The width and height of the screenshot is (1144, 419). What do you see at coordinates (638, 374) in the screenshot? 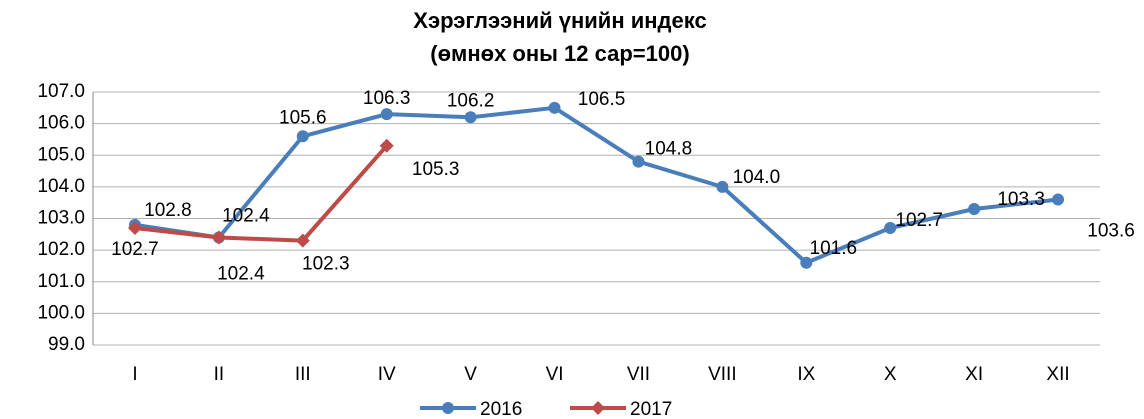
I see `x-tick-label: VII` at bounding box center [638, 374].